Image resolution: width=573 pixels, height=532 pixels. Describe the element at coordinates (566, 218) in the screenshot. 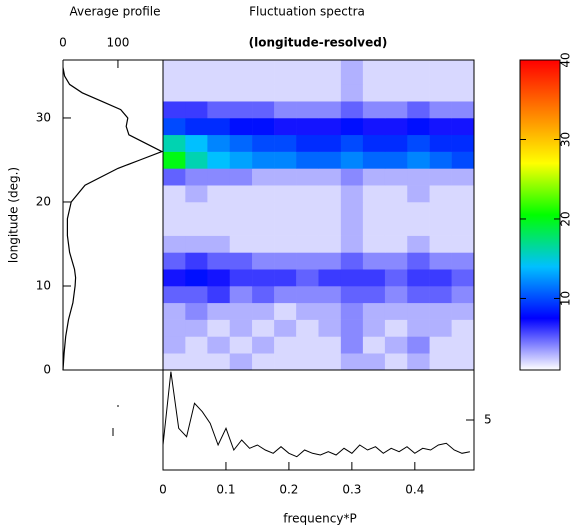

I see `colorbar-tick-label: 20` at that location.